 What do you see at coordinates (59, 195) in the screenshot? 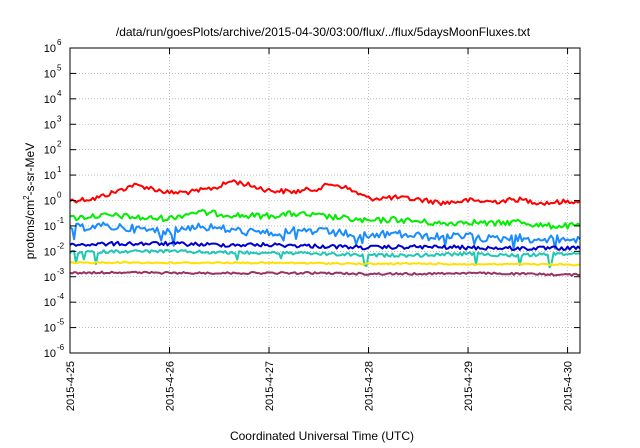
I see `y-tick-exponent: 0` at bounding box center [59, 195].